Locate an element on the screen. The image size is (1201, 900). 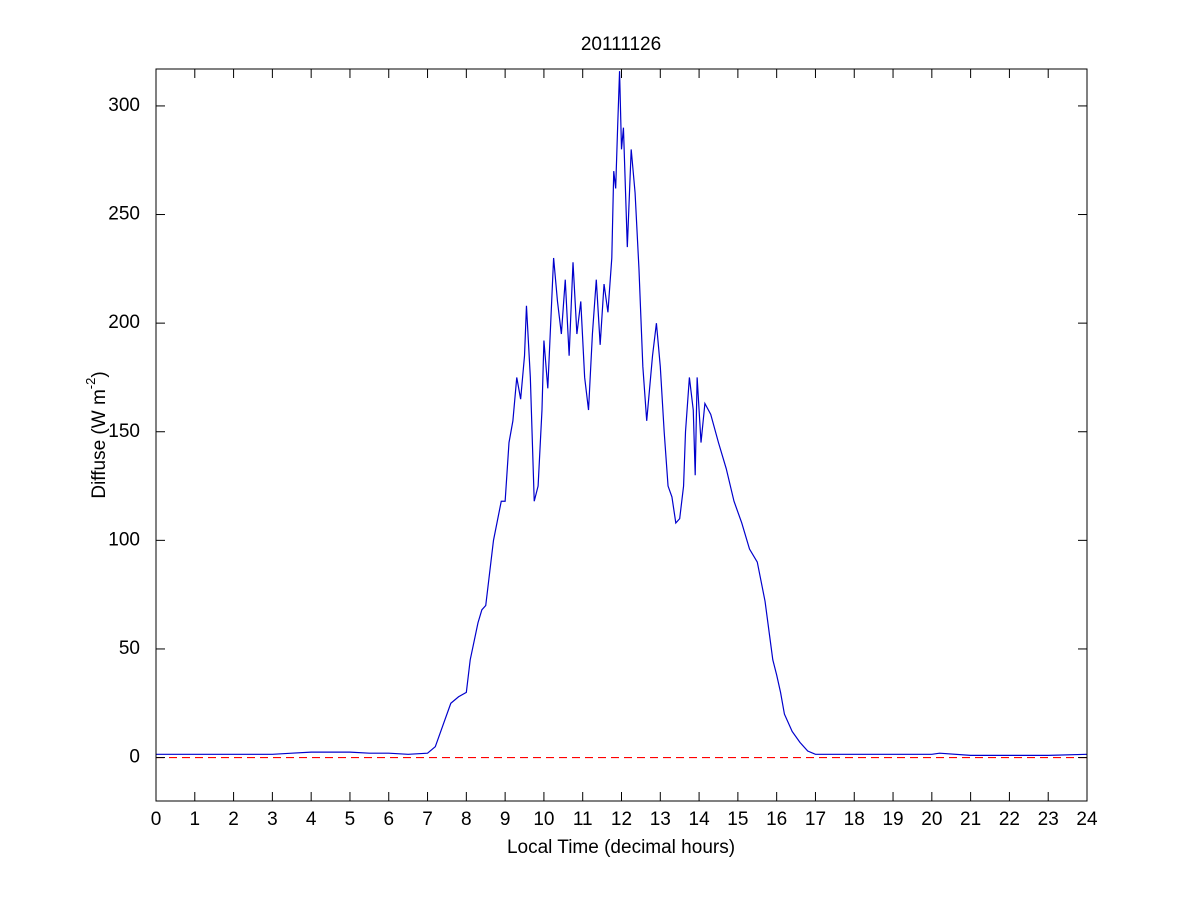
x-tick-label: 10 is located at coordinates (543, 819).